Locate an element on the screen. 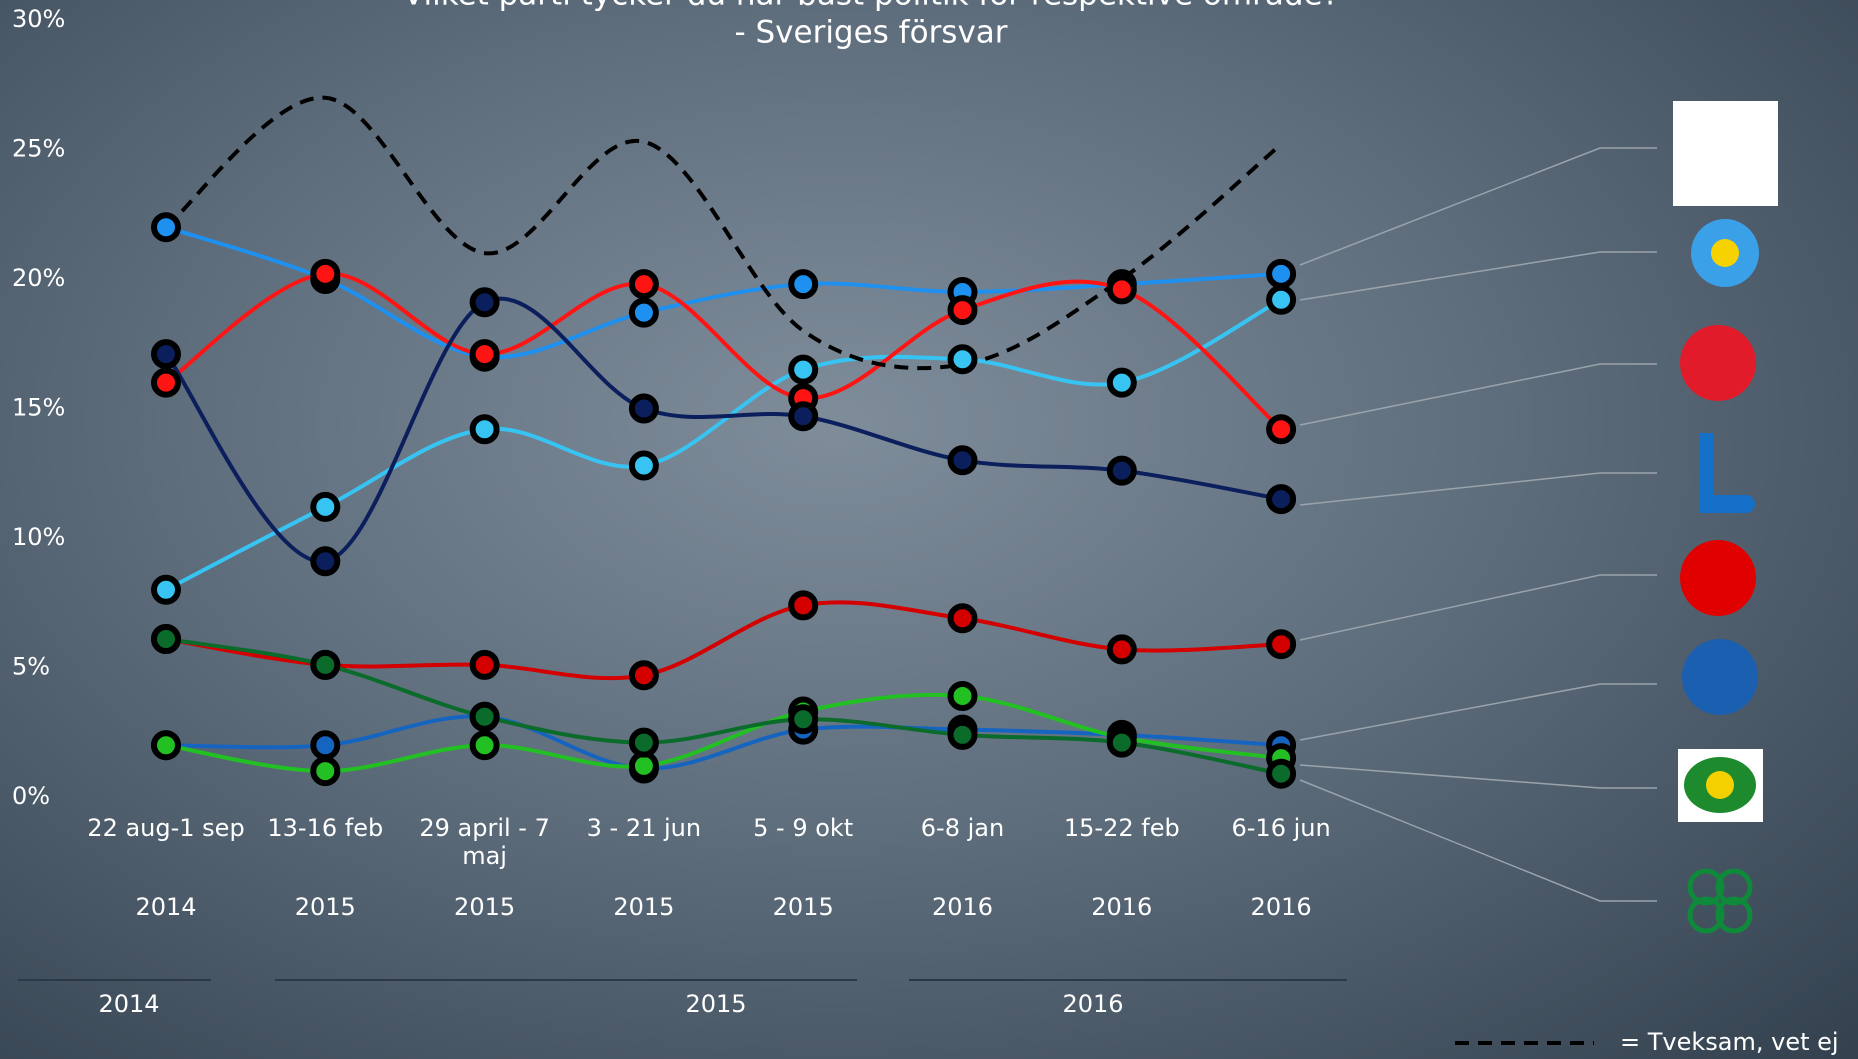 The width and height of the screenshot is (1858, 1059). y-tick-label: 0% is located at coordinates (31, 796).